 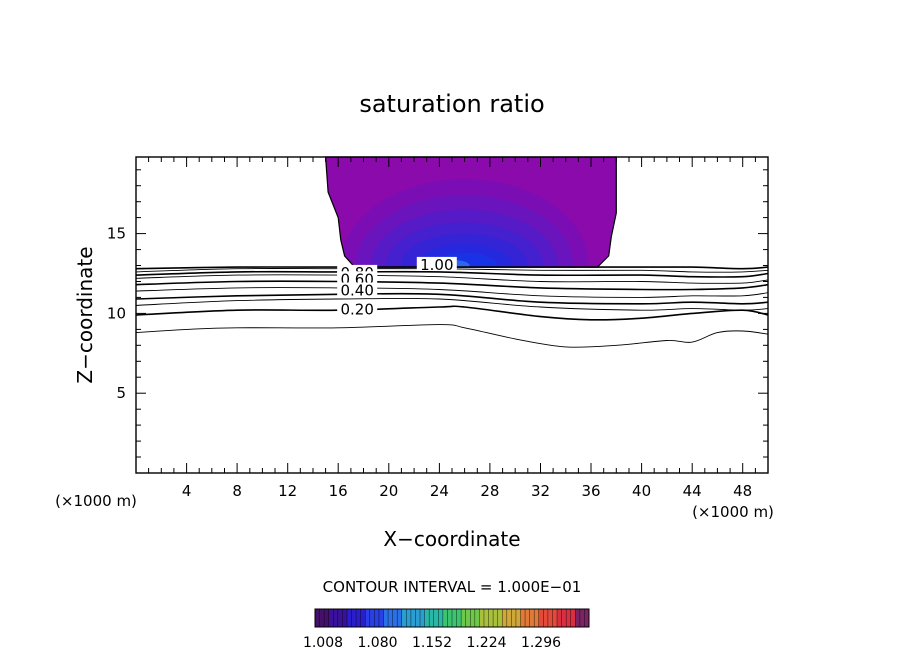 What do you see at coordinates (540, 491) in the screenshot?
I see `x-tick-label: 32` at bounding box center [540, 491].